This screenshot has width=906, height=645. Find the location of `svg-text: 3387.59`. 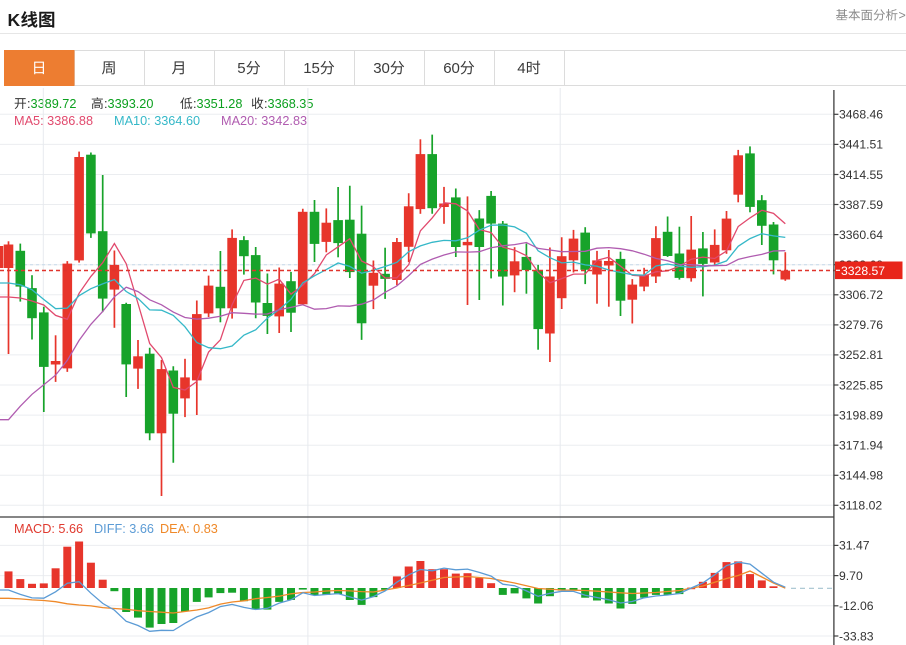

svg-text: 3387.59 is located at coordinates (861, 205).